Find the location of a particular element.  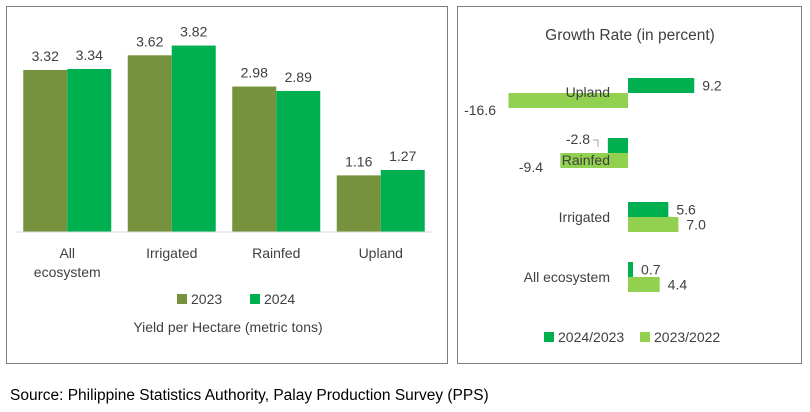

bar-2023-2022-all-ecosystem is located at coordinates (644, 284).